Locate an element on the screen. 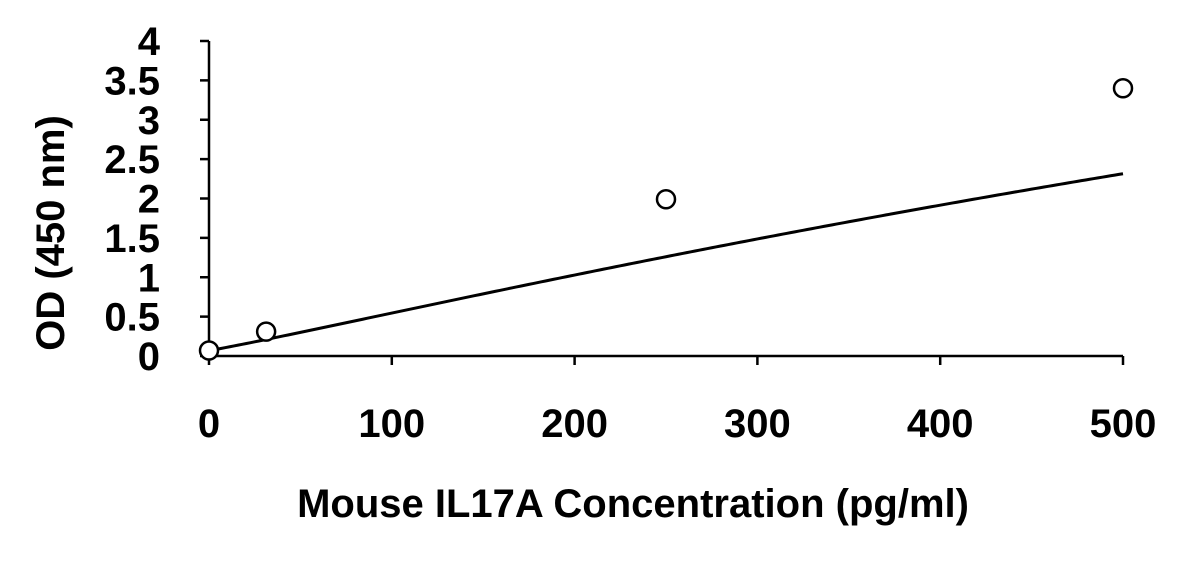 This screenshot has width=1184, height=561. y-ticks: 00.511.522.533.54 is located at coordinates (156, 199).